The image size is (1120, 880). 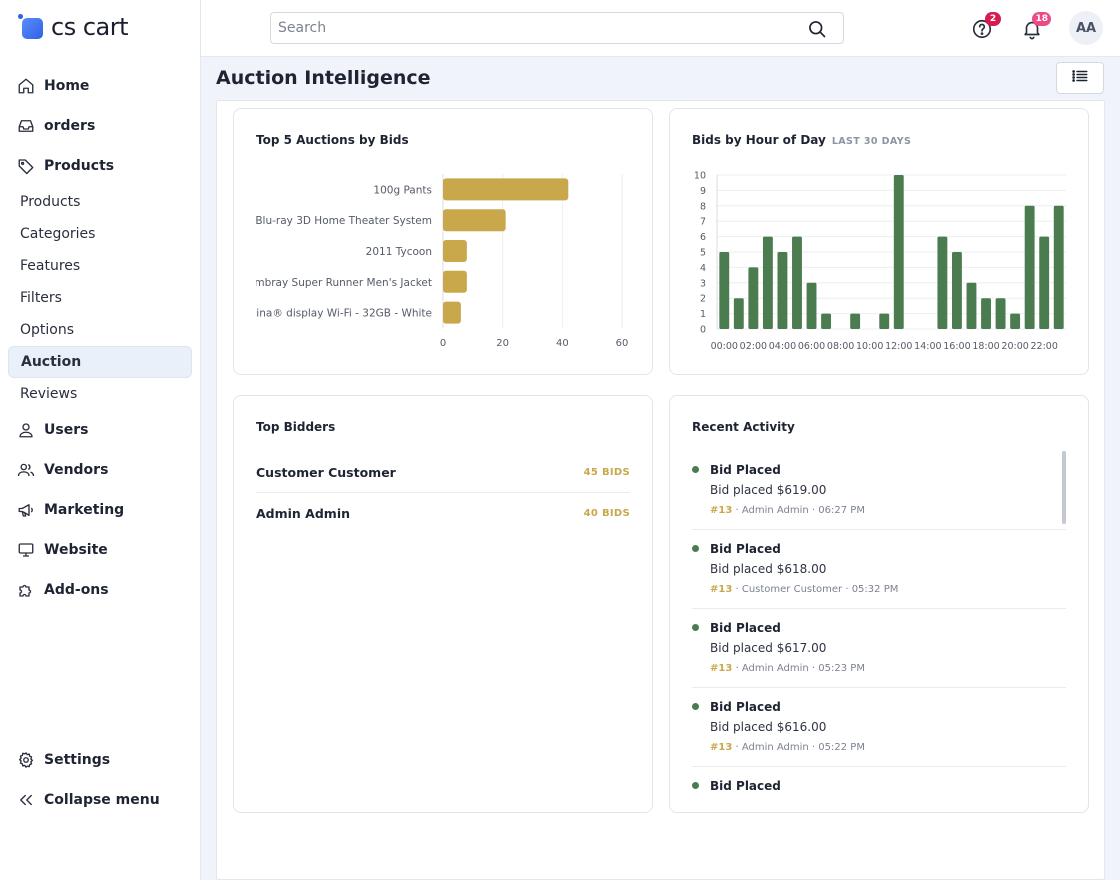 I want to click on sidebar-item-website: Website, so click(x=100, y=550).